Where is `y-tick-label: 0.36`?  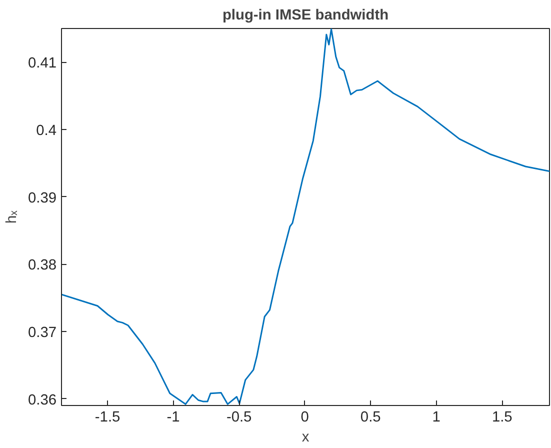
y-tick-label: 0.36 is located at coordinates (42, 400).